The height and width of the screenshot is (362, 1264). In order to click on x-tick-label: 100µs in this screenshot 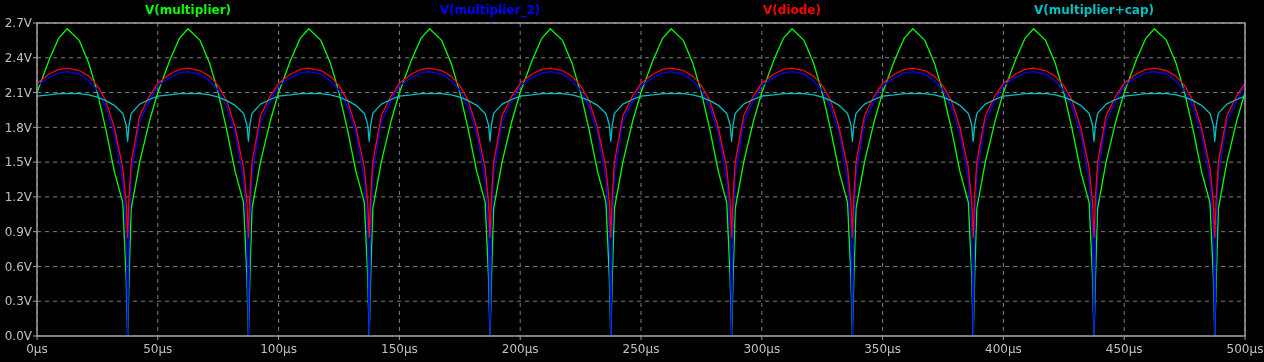, I will do `click(278, 349)`.